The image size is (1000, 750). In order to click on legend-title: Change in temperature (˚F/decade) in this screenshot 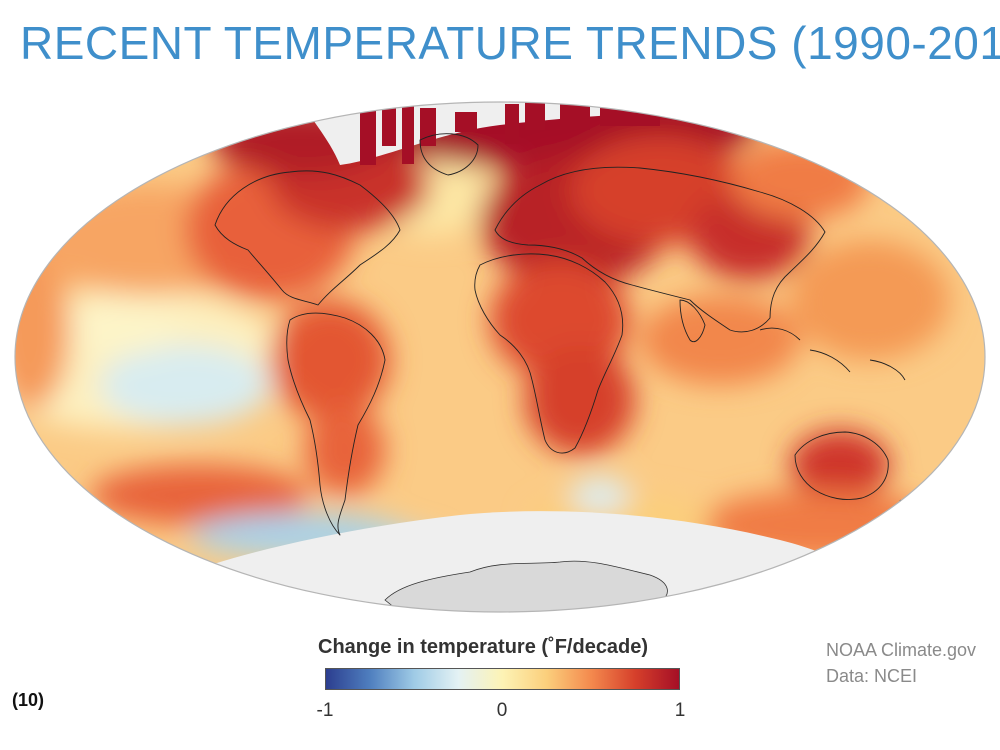, I will do `click(483, 647)`.